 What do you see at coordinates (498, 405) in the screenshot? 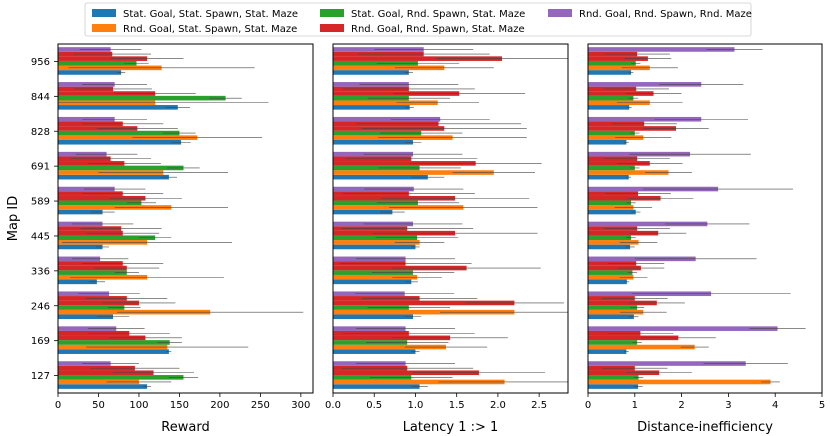
I see `x-tick-label: 2.0` at bounding box center [498, 405].